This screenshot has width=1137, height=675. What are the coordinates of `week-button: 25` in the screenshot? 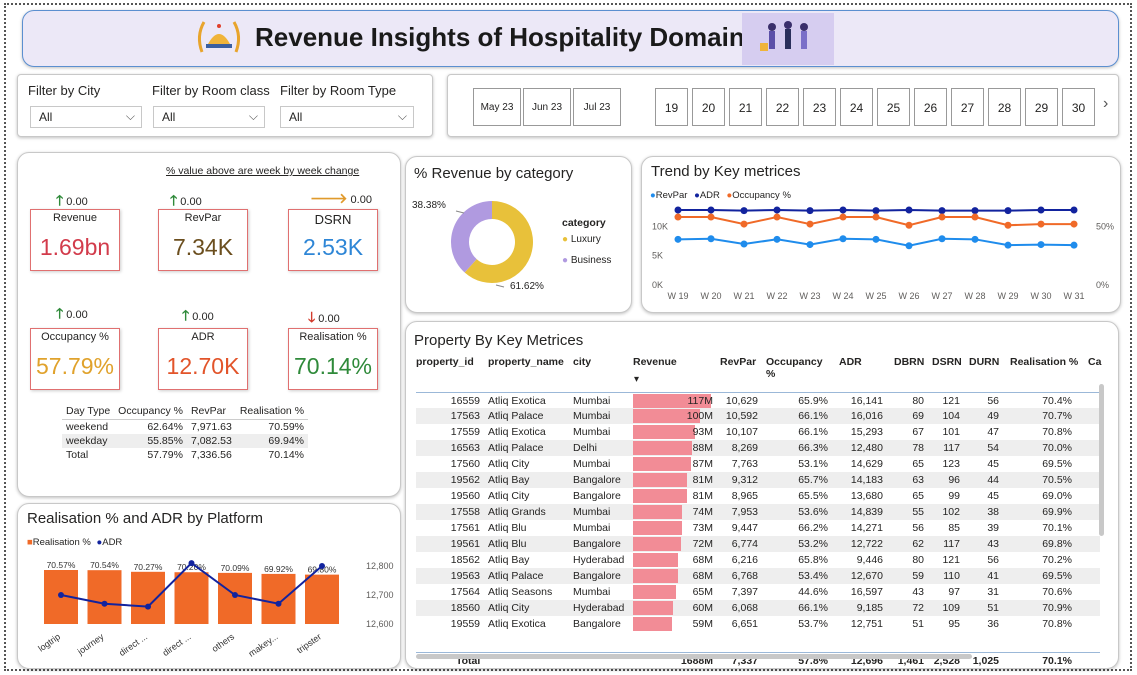 It's located at (893, 107).